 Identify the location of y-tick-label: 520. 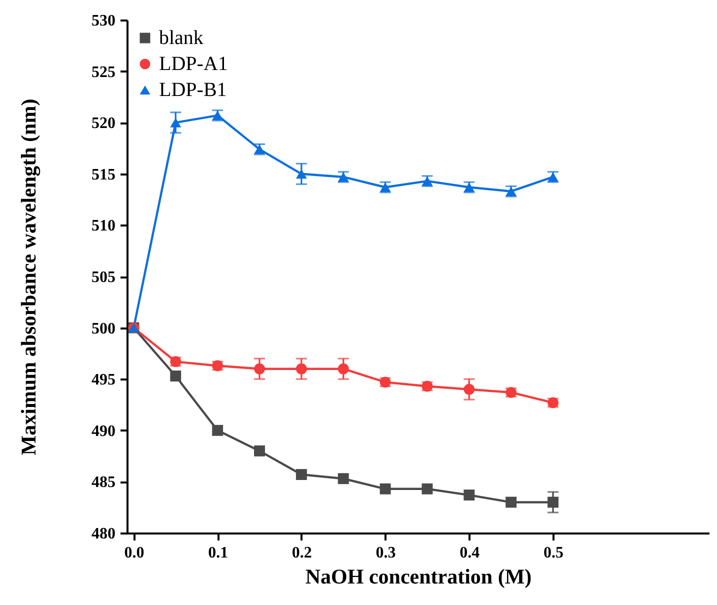
(104, 123).